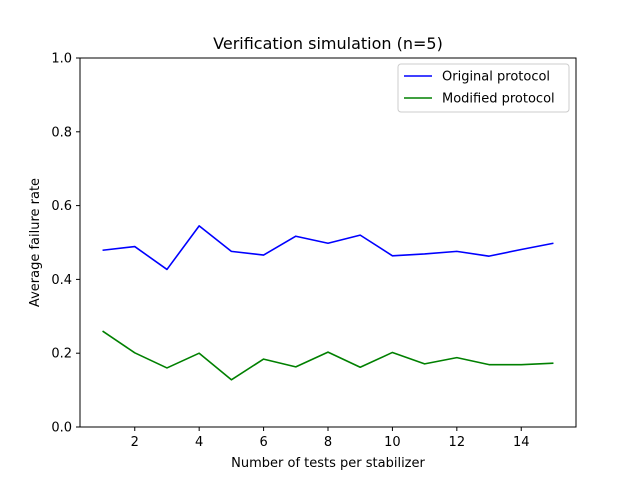 This screenshot has width=640, height=480. What do you see at coordinates (61, 59) in the screenshot?
I see `y-tick-label: 1.0` at bounding box center [61, 59].